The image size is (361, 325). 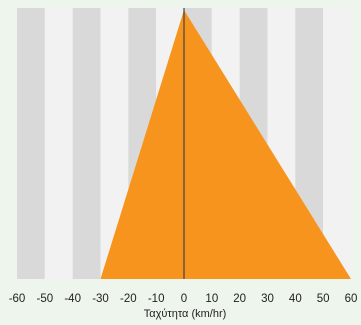 I want to click on x-tick-label: 10, so click(x=211, y=299).